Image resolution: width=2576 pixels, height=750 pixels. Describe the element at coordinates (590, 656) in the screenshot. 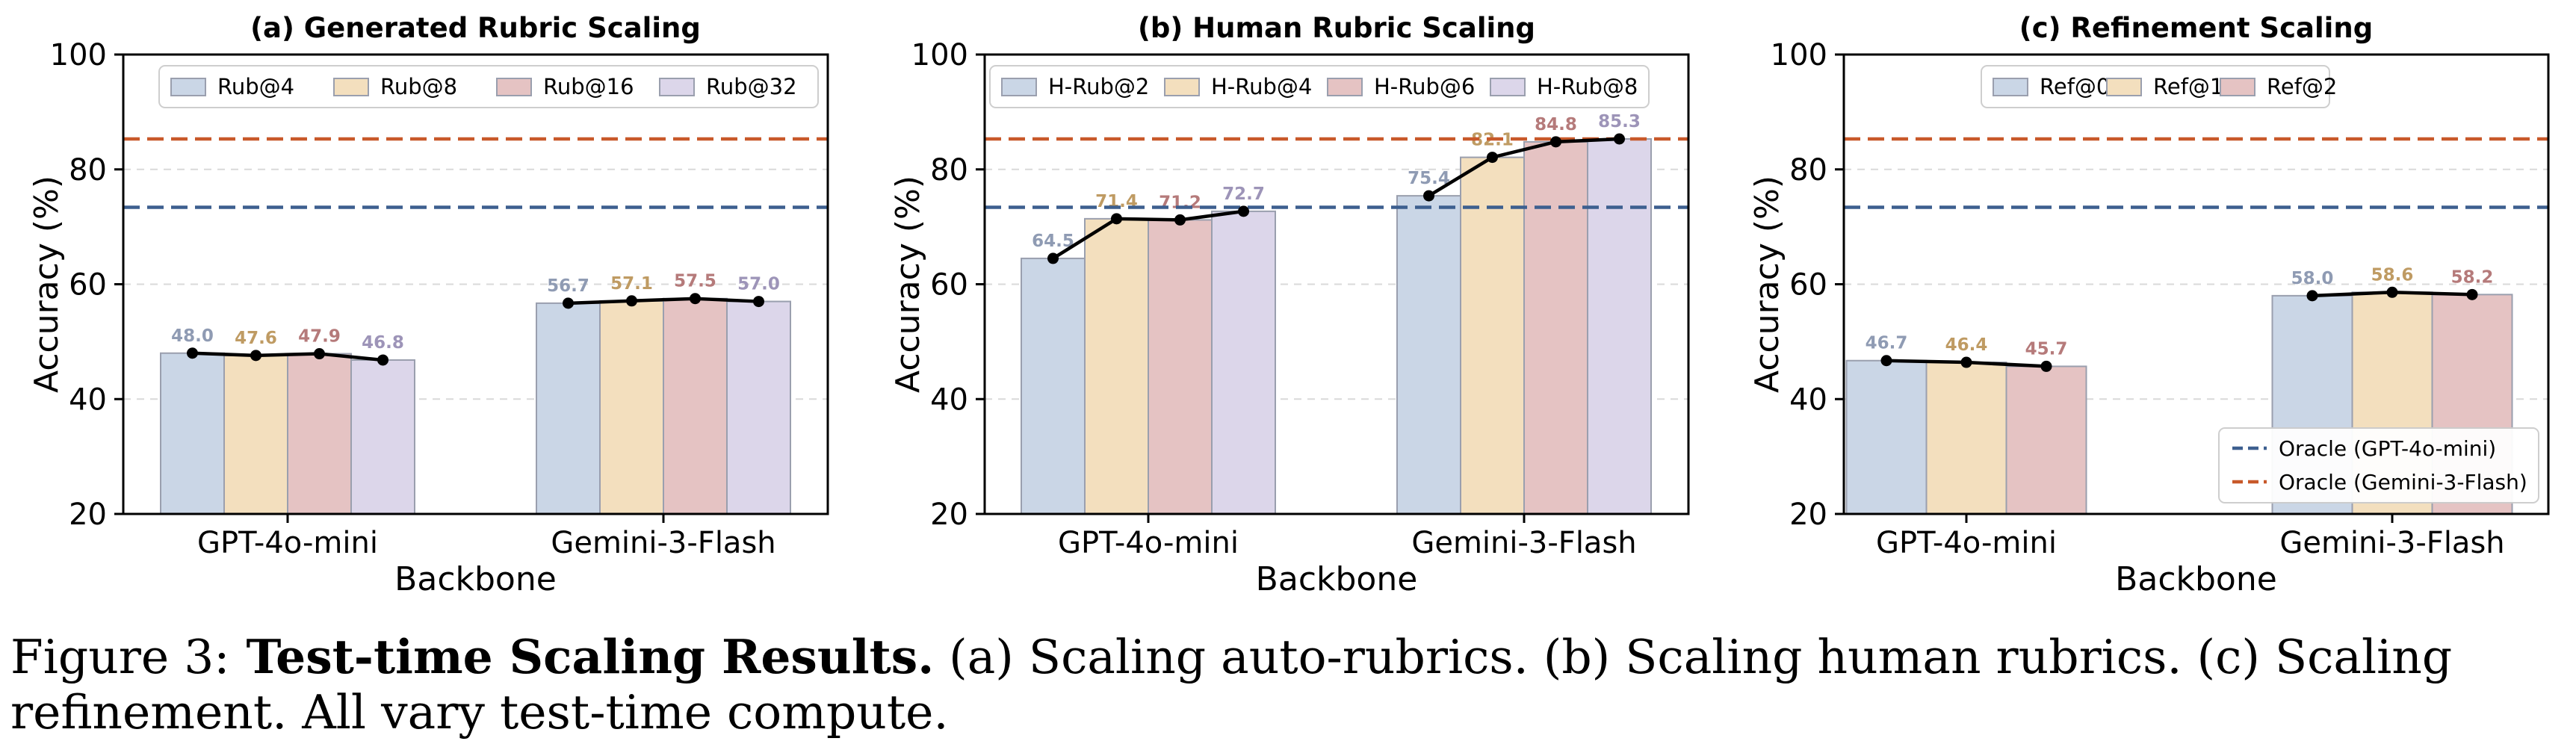

I see `caption-bold: Test-time Scaling Results.` at that location.